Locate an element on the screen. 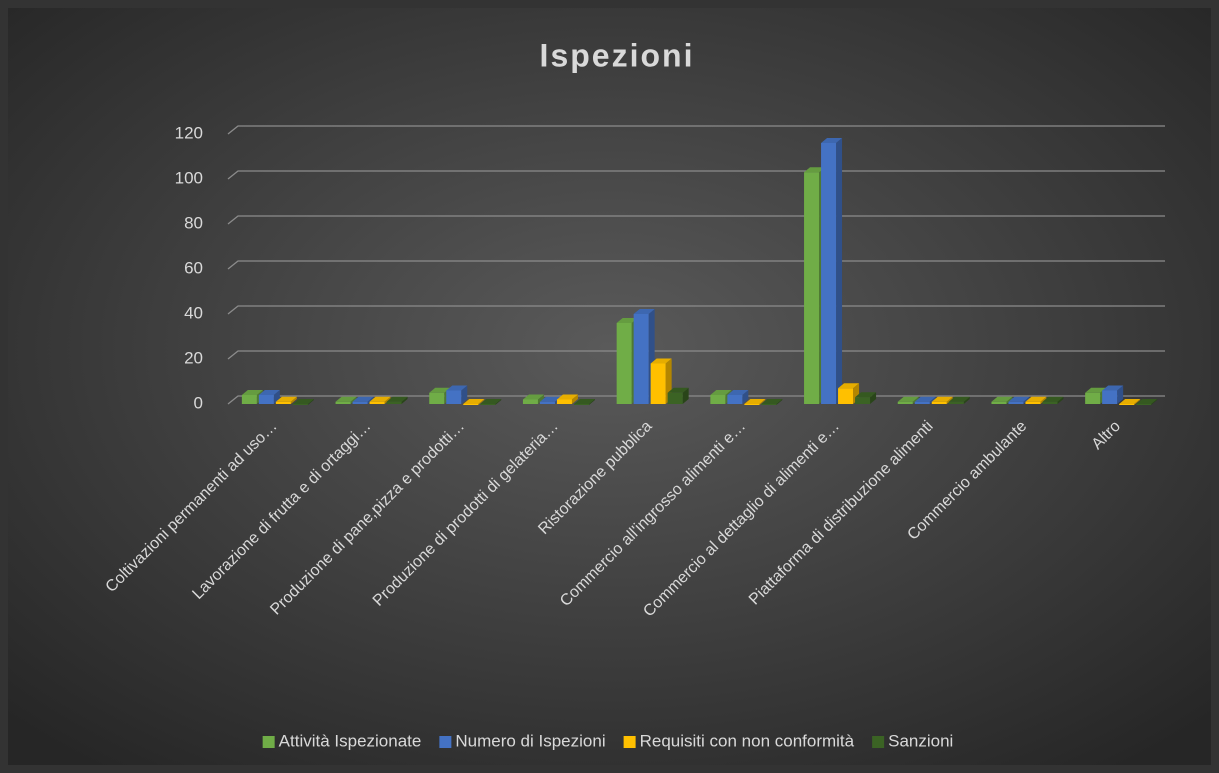 This screenshot has width=1219, height=773. y-tick-label: 0 is located at coordinates (198, 402).